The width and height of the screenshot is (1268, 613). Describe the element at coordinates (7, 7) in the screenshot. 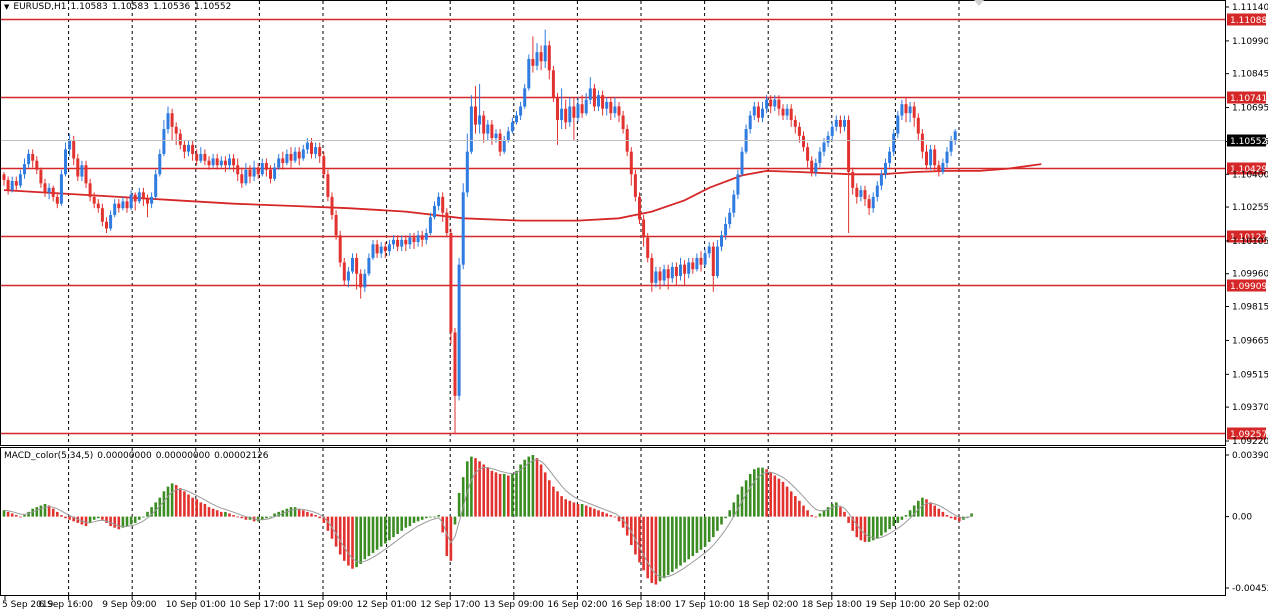

I see `triangle-down-icon: ▼` at that location.